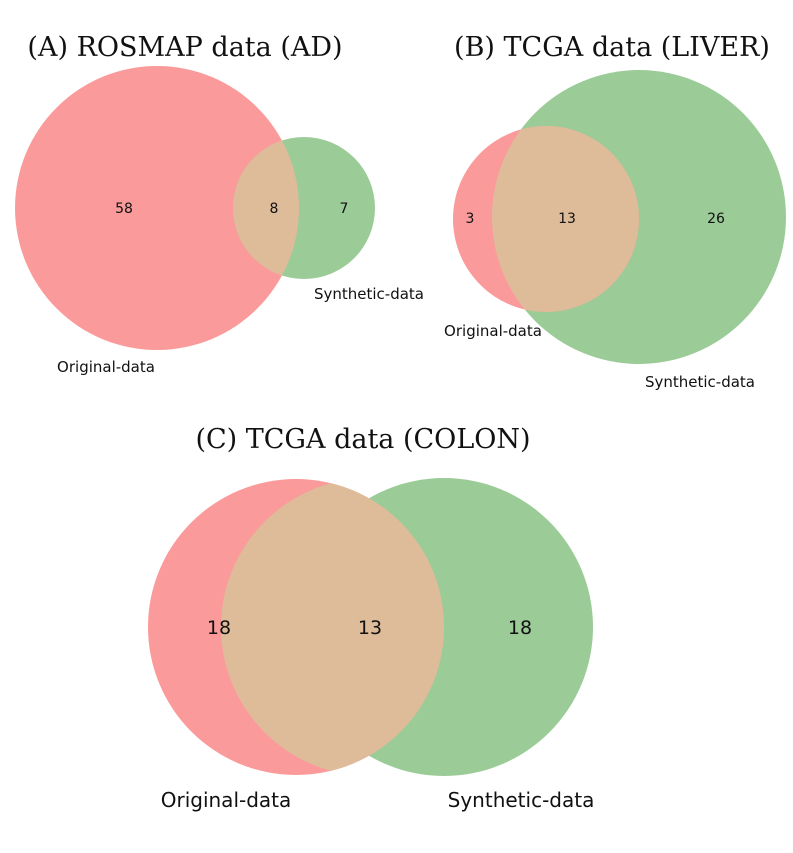  What do you see at coordinates (520, 628) in the screenshot?
I see `panel-c-synthetic-only-count: 18` at bounding box center [520, 628].